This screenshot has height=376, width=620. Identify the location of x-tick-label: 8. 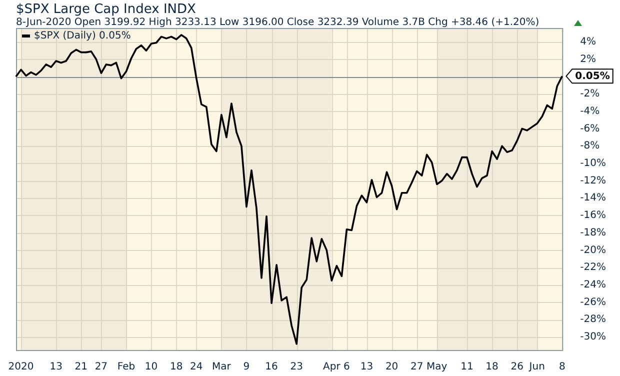
(562, 367).